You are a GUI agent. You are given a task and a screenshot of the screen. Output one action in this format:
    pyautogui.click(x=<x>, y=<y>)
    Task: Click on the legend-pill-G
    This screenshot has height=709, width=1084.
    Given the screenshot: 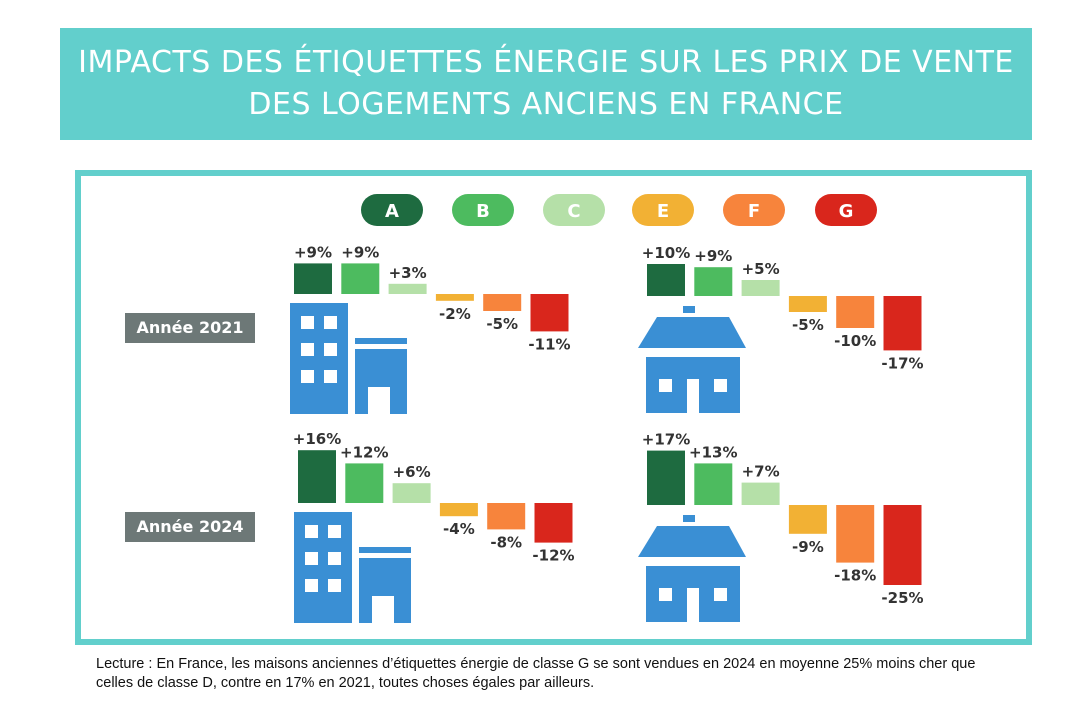 What is the action you would take?
    pyautogui.click(x=846, y=210)
    